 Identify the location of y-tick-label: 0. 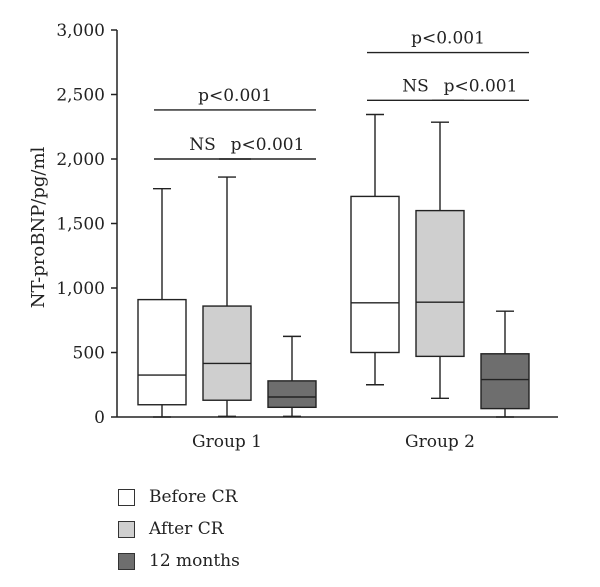
(99, 418).